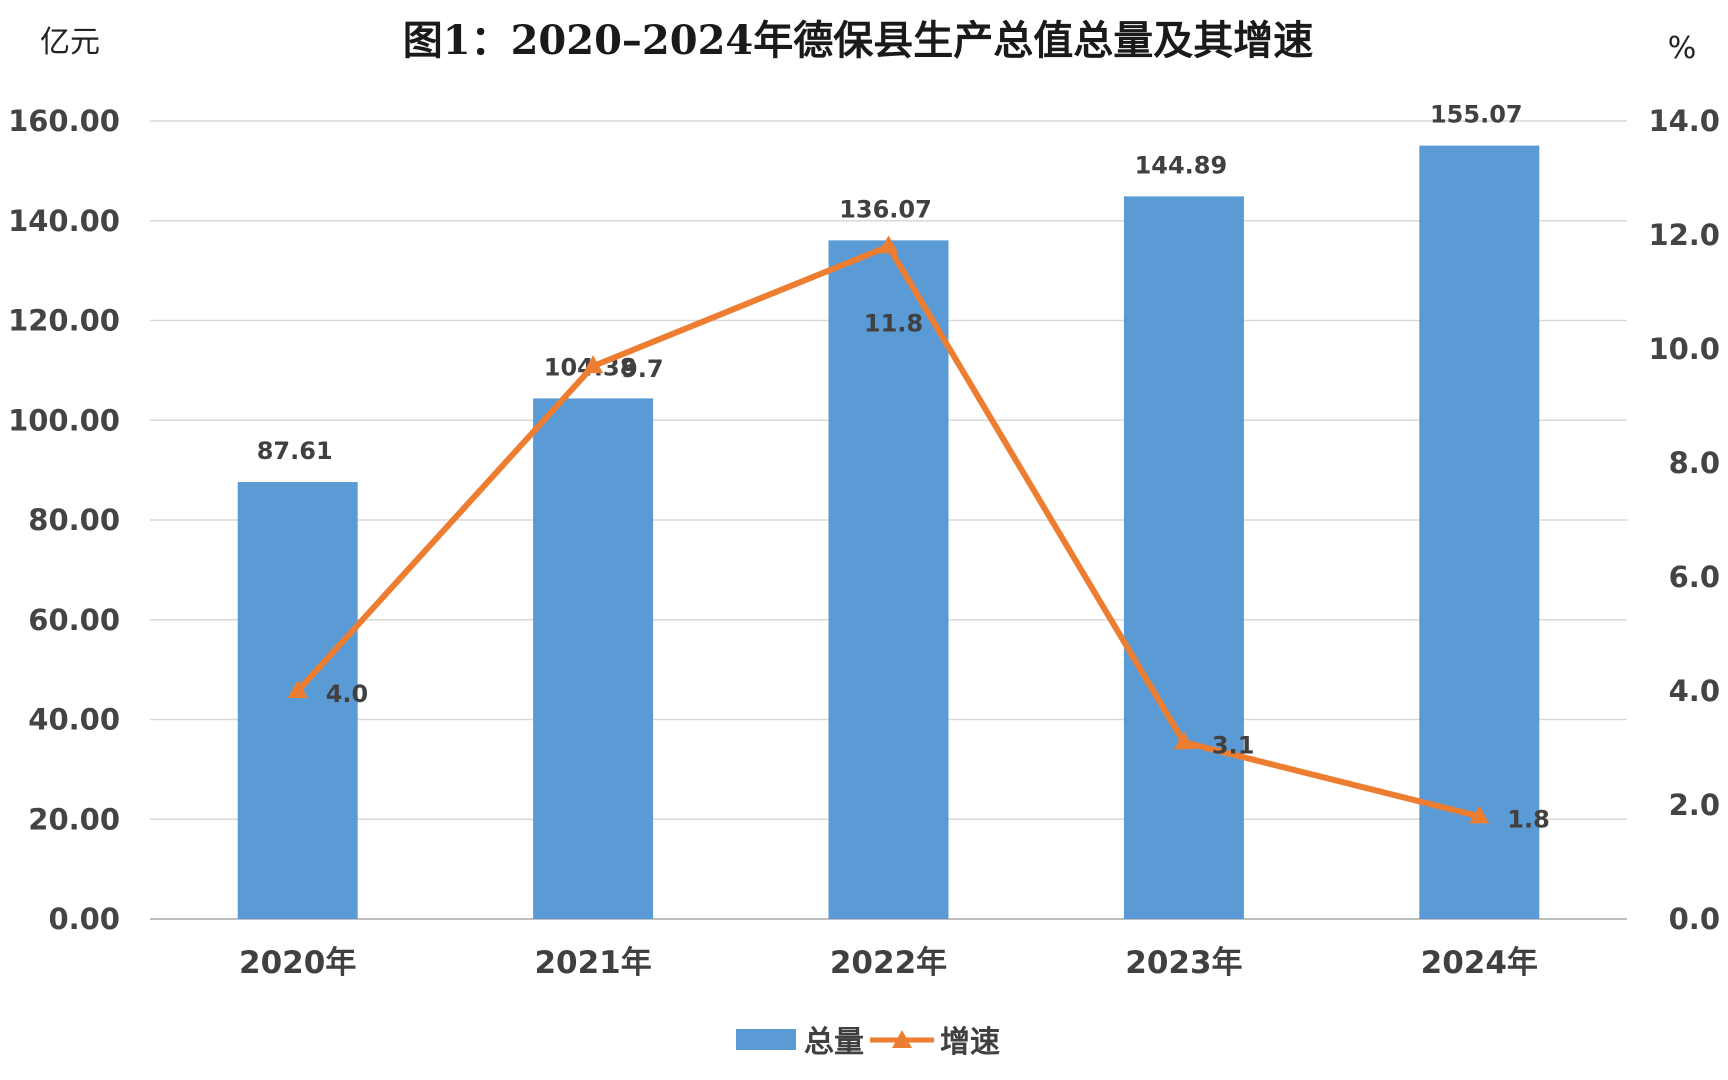  What do you see at coordinates (858, 40) in the screenshot?
I see `chart-title: 图1：2020–2024年德保县生产总值总量及其增速` at bounding box center [858, 40].